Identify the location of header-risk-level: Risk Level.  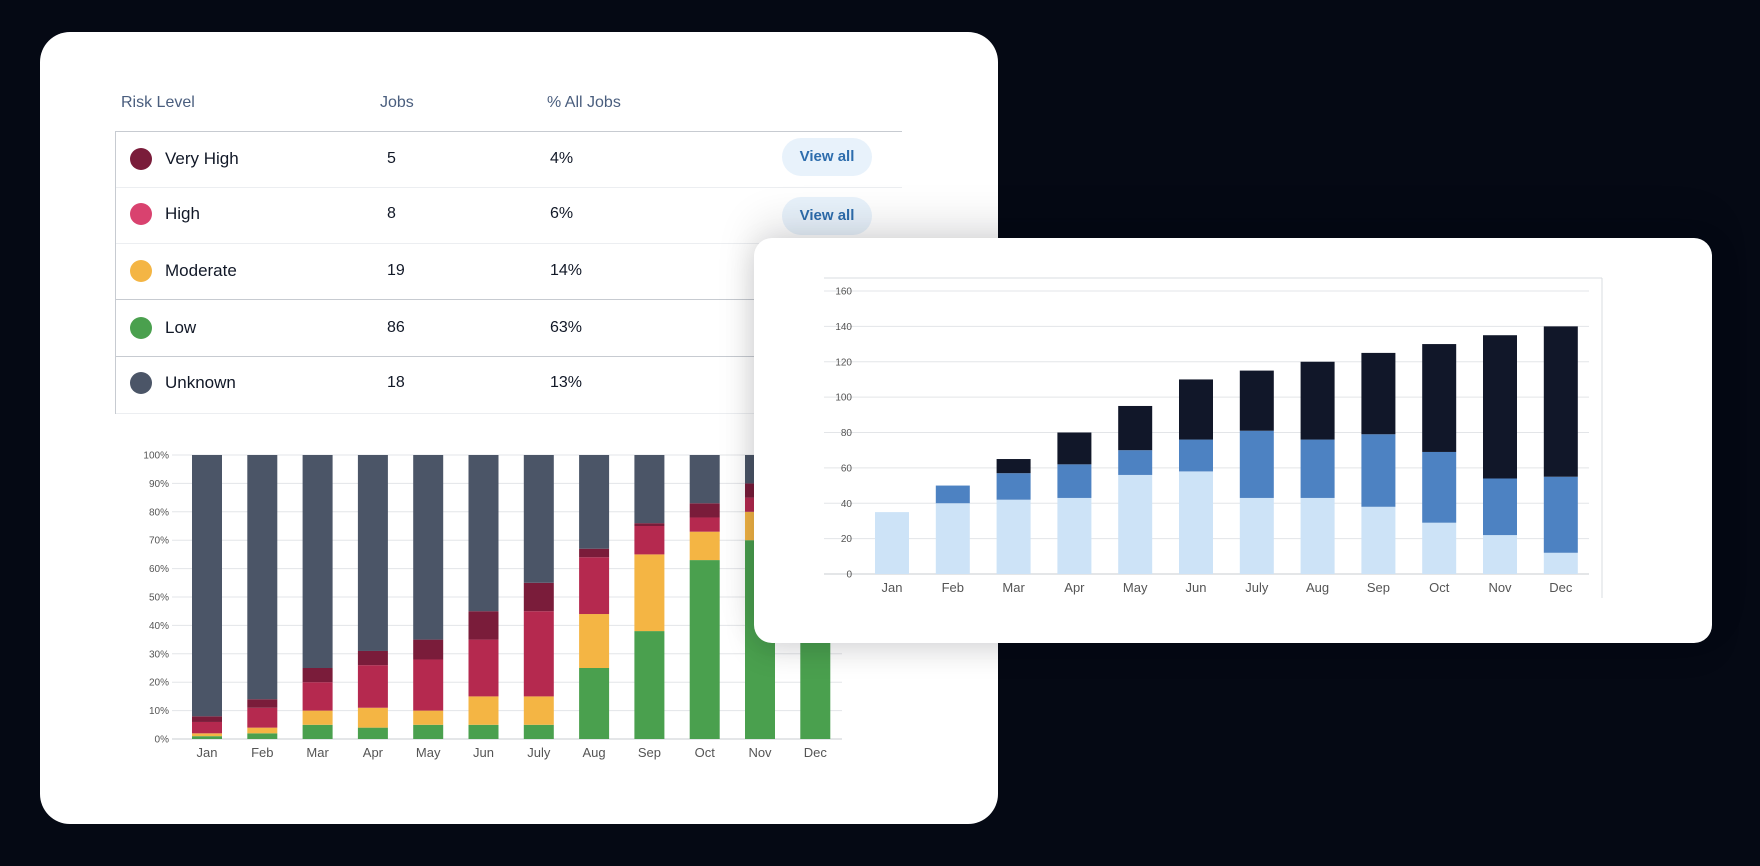
(158, 102).